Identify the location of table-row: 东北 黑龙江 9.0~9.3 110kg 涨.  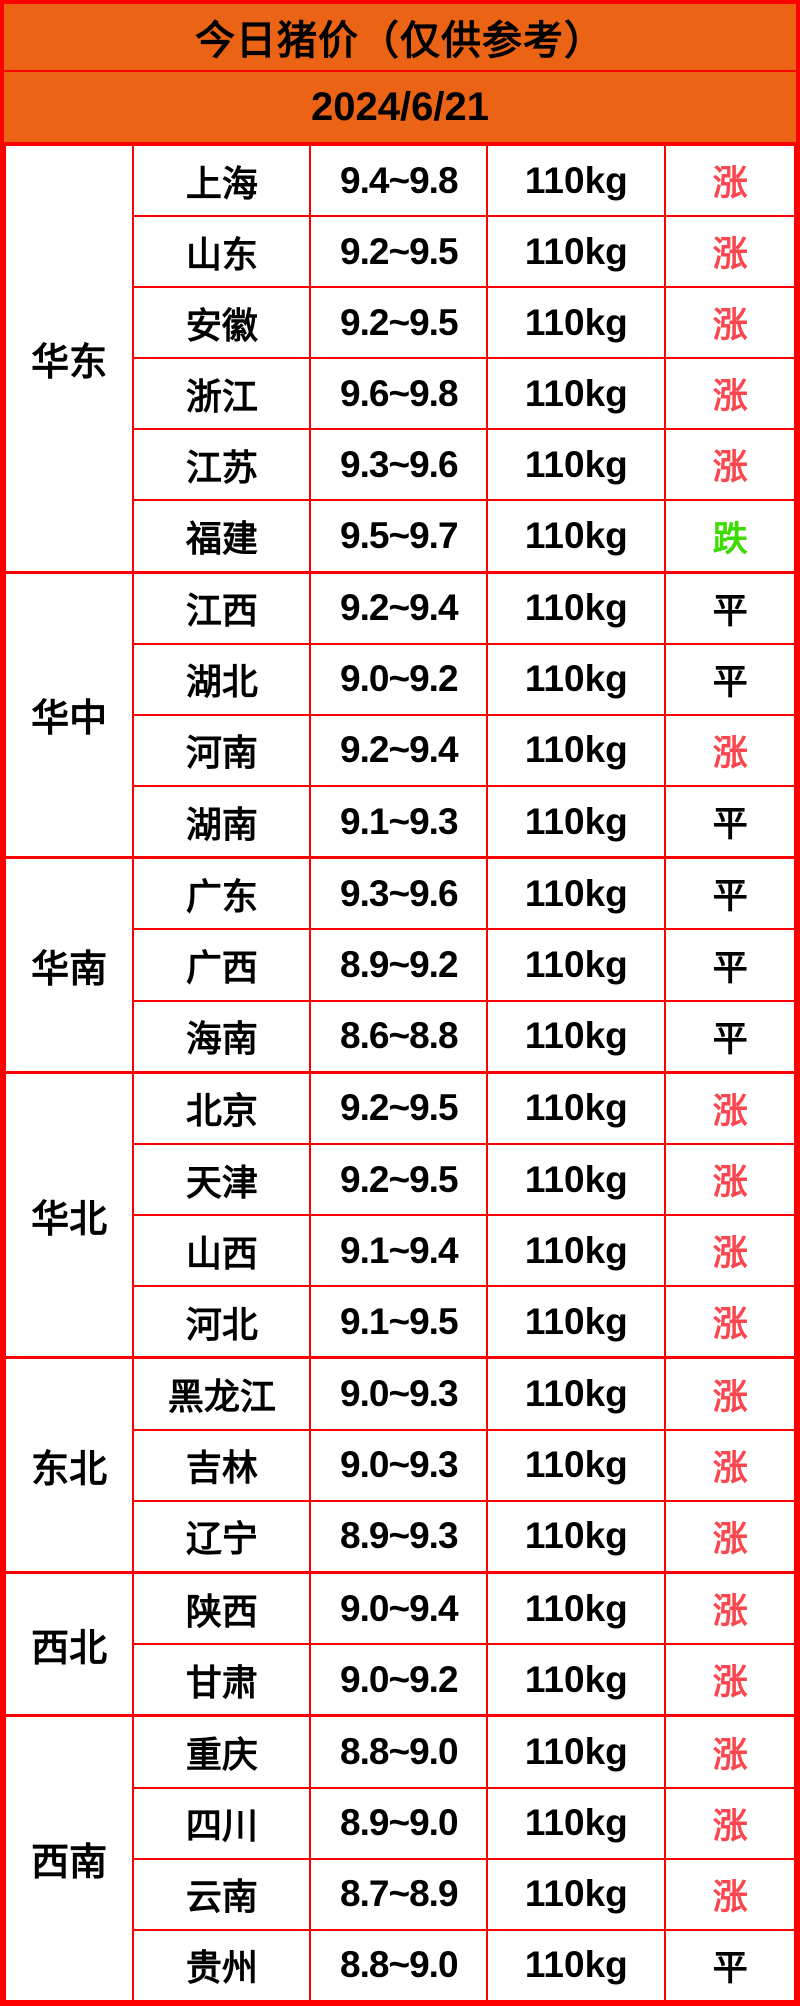
(399, 1465).